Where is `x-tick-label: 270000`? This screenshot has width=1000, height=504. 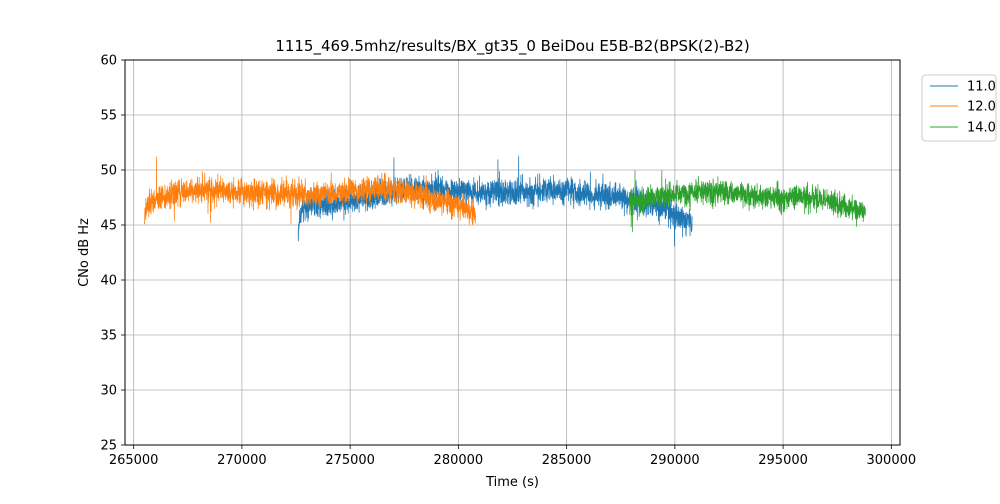
x-tick-label: 270000 is located at coordinates (242, 460).